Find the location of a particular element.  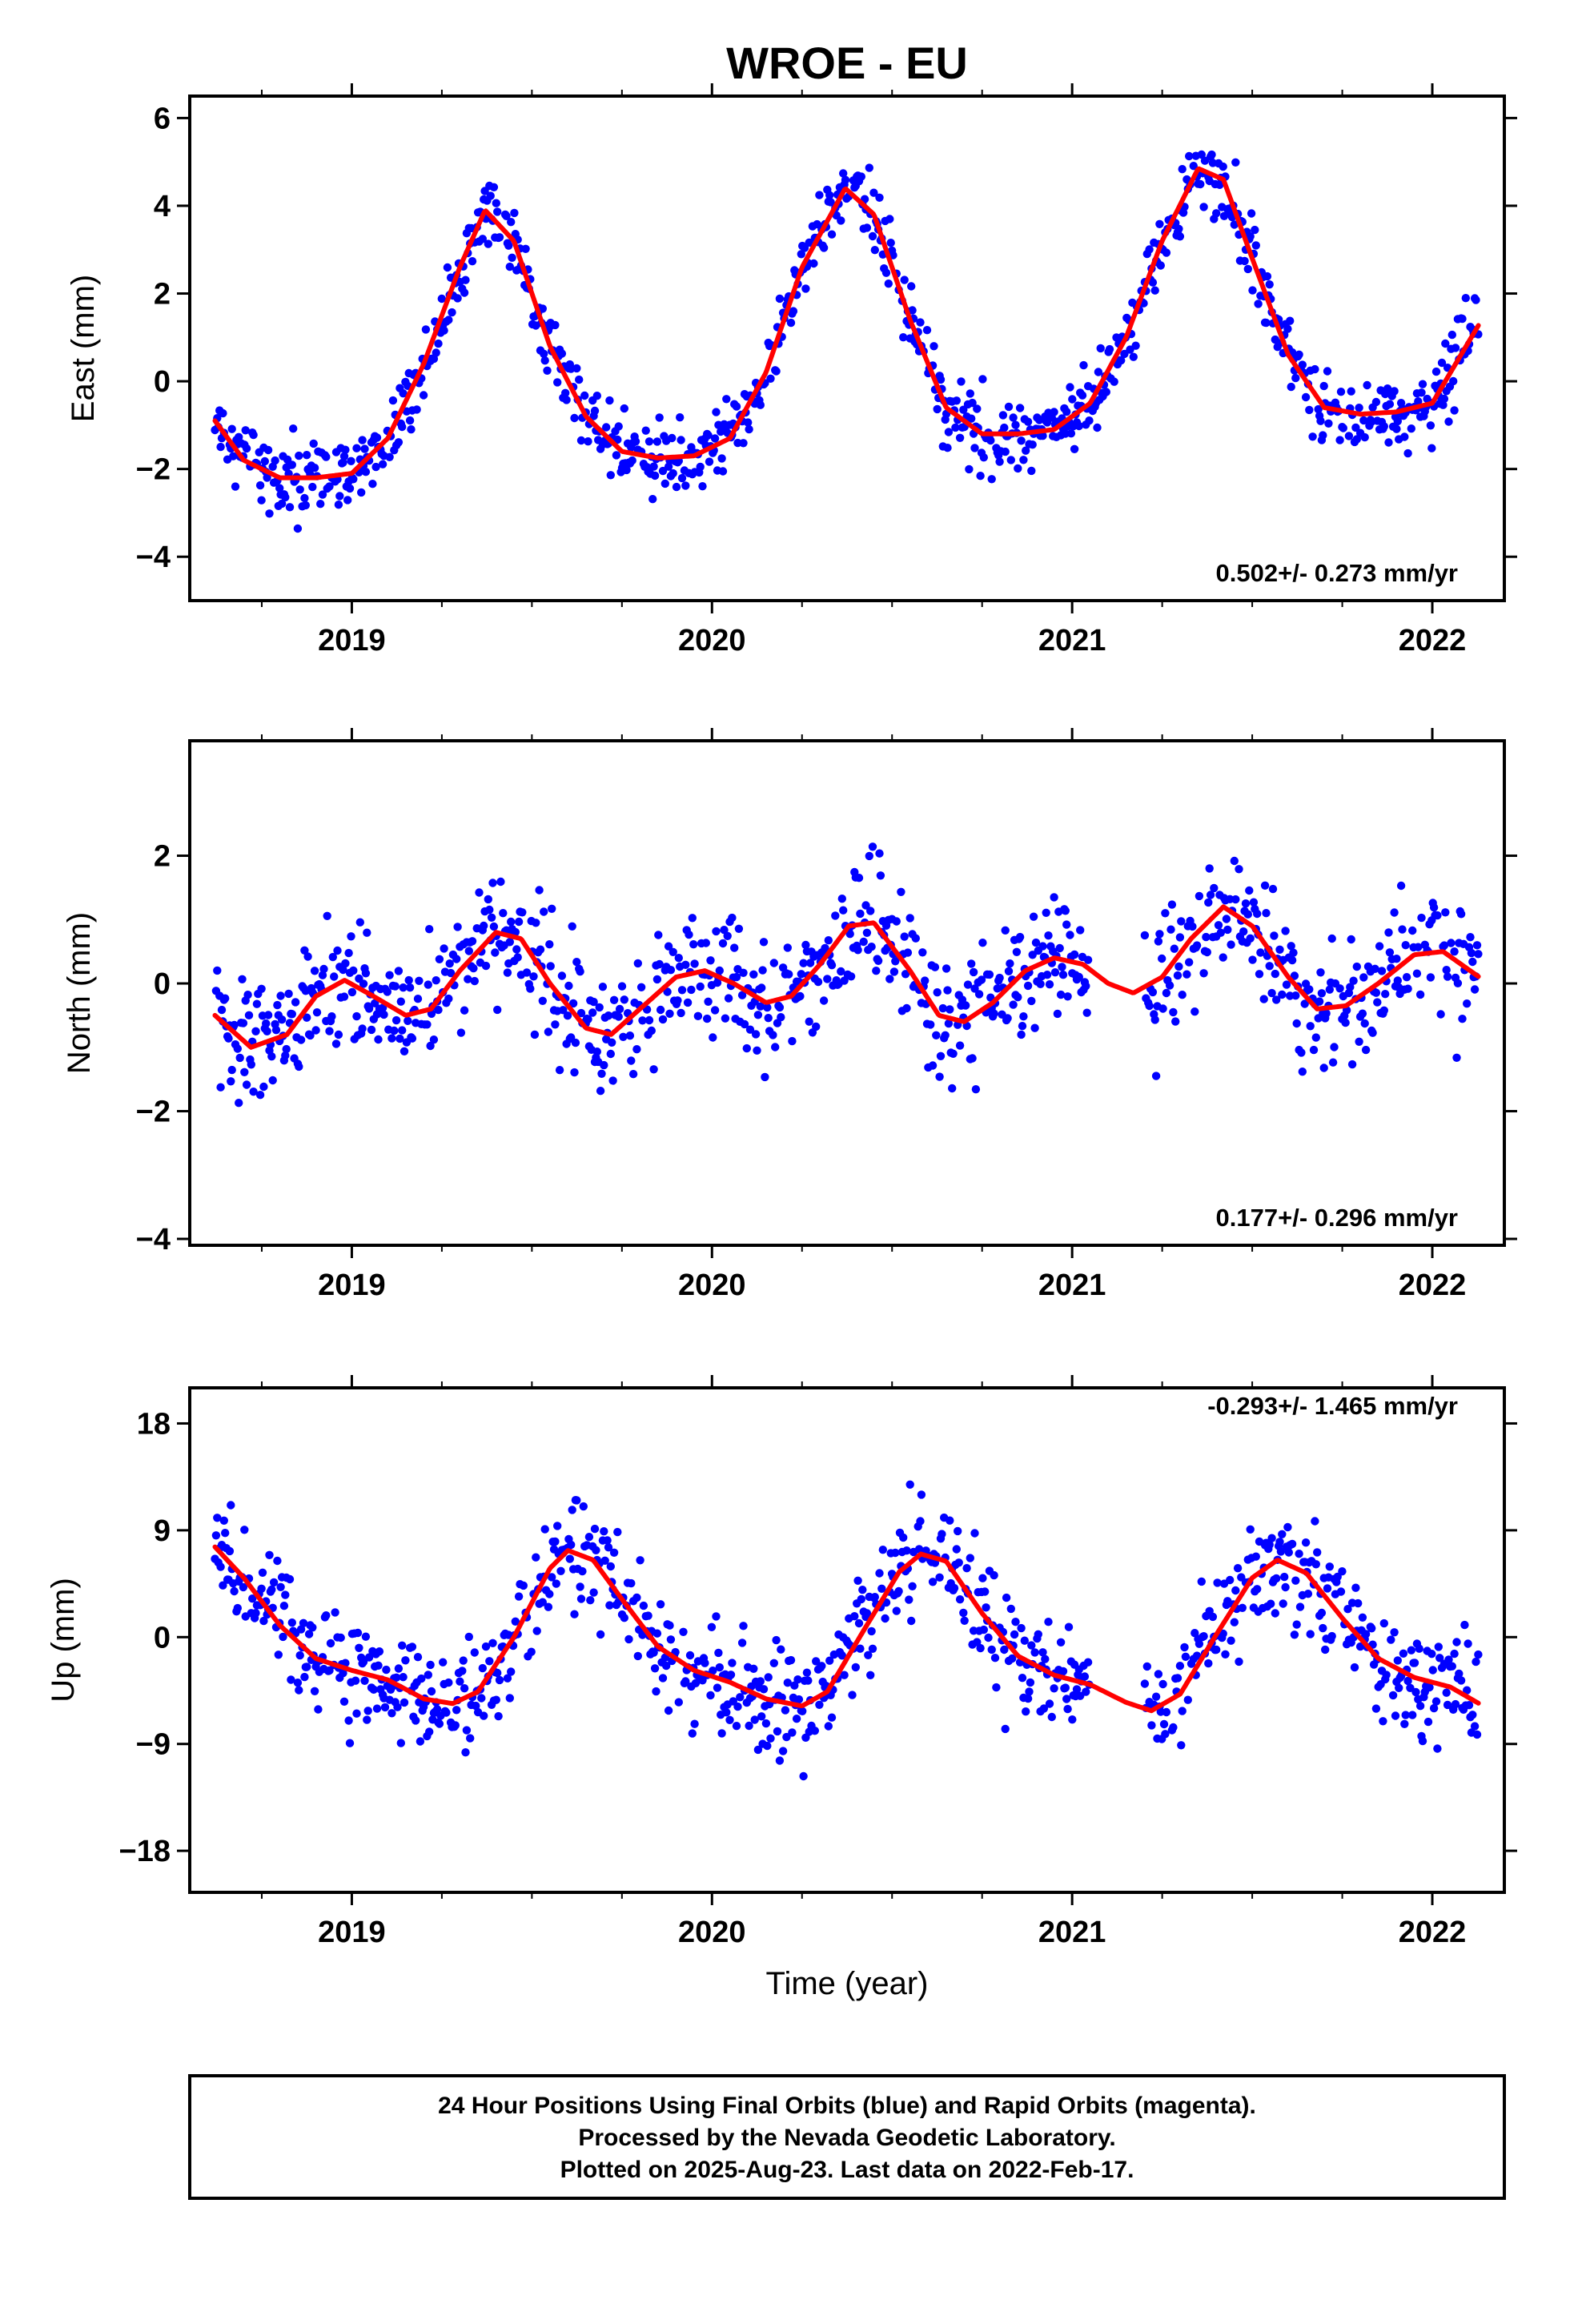

y-tick-label: −2 is located at coordinates (154, 1112).